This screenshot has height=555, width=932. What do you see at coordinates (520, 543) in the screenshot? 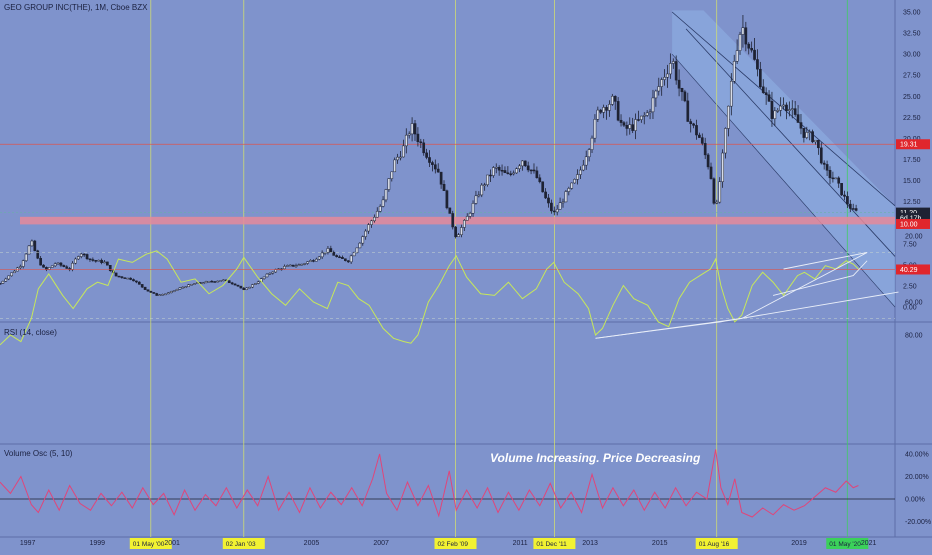
I see `time-tick-label: 2011` at bounding box center [520, 543].